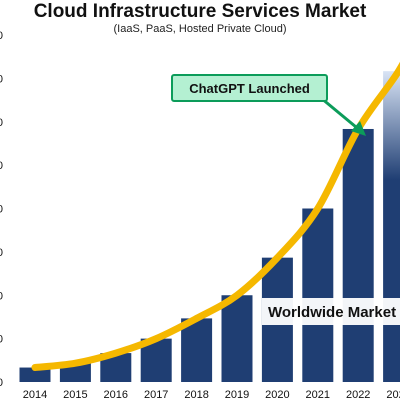  I want to click on x-tick-label: 2021, so click(318, 394).